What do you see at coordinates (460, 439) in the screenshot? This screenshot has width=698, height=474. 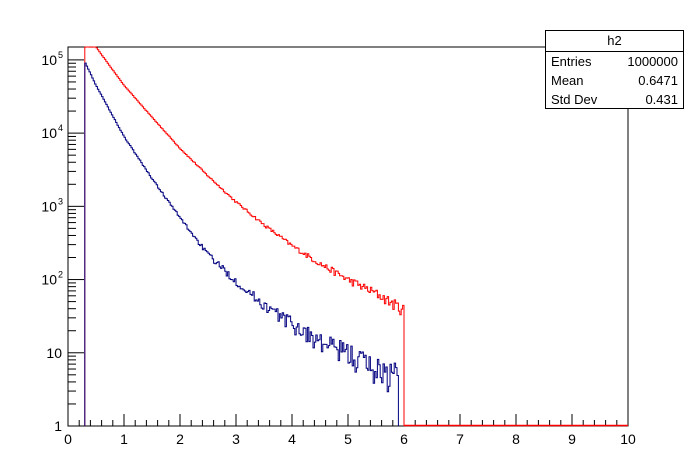 I see `x-tick-label: 7` at bounding box center [460, 439].